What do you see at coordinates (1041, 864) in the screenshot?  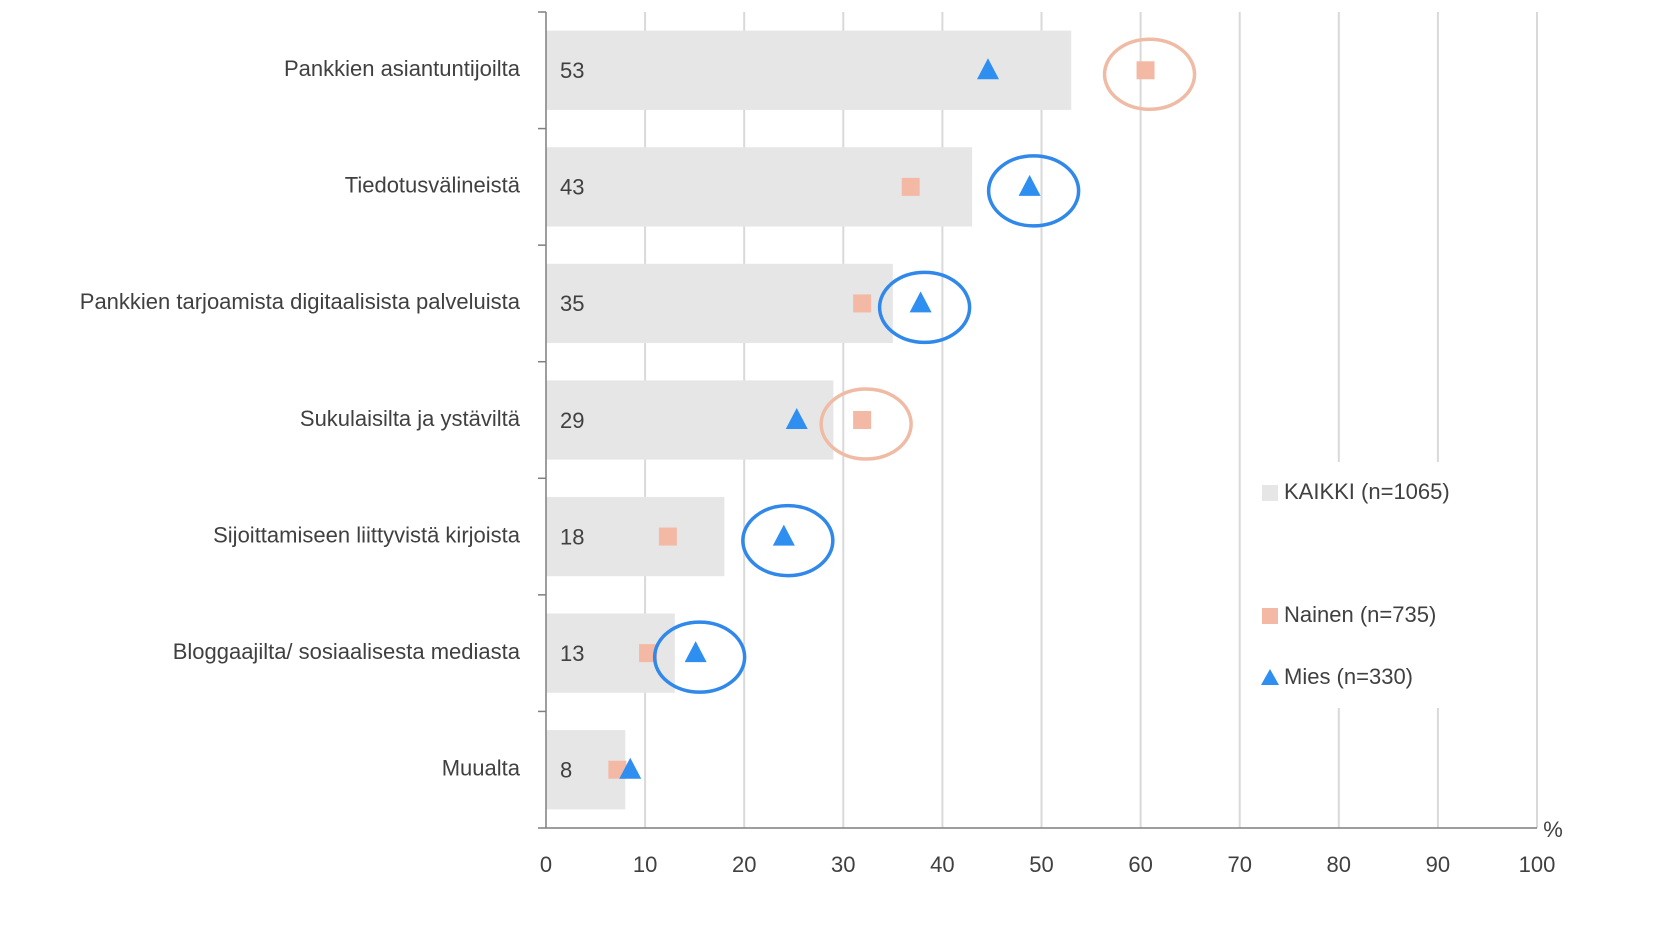 I see `x-tick-label: 50` at bounding box center [1041, 864].